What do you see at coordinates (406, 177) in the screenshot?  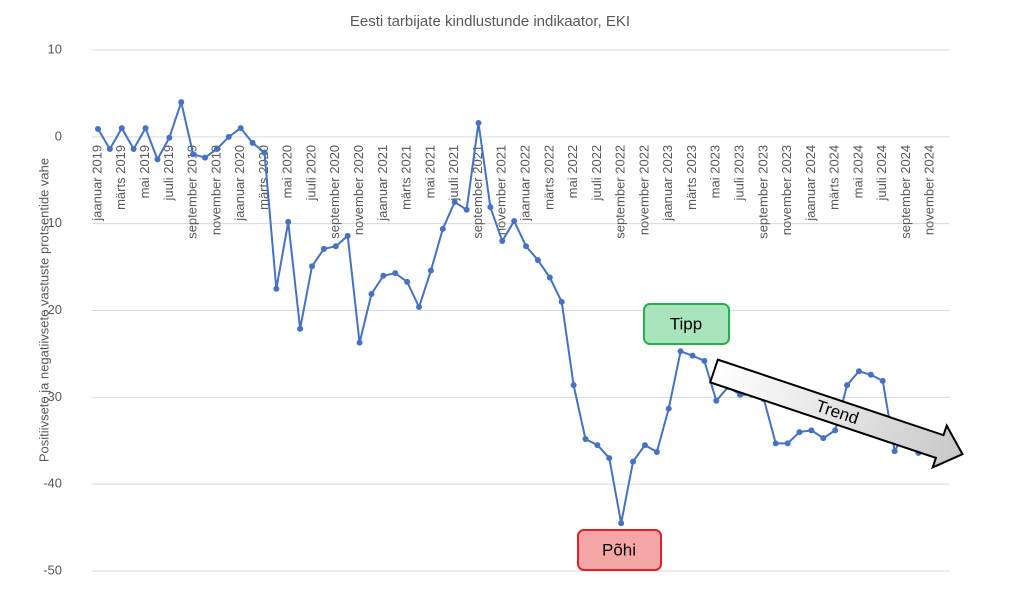 I see `x-tick-label: märts 2021` at bounding box center [406, 177].